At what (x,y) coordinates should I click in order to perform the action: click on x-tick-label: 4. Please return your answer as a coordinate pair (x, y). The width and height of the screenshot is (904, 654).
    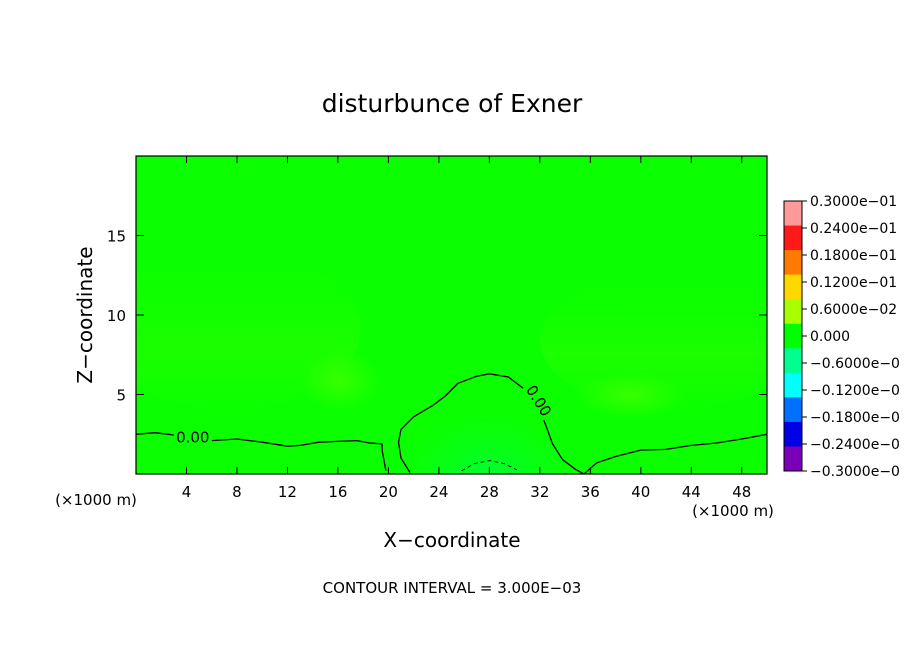
    Looking at the image, I should click on (187, 492).